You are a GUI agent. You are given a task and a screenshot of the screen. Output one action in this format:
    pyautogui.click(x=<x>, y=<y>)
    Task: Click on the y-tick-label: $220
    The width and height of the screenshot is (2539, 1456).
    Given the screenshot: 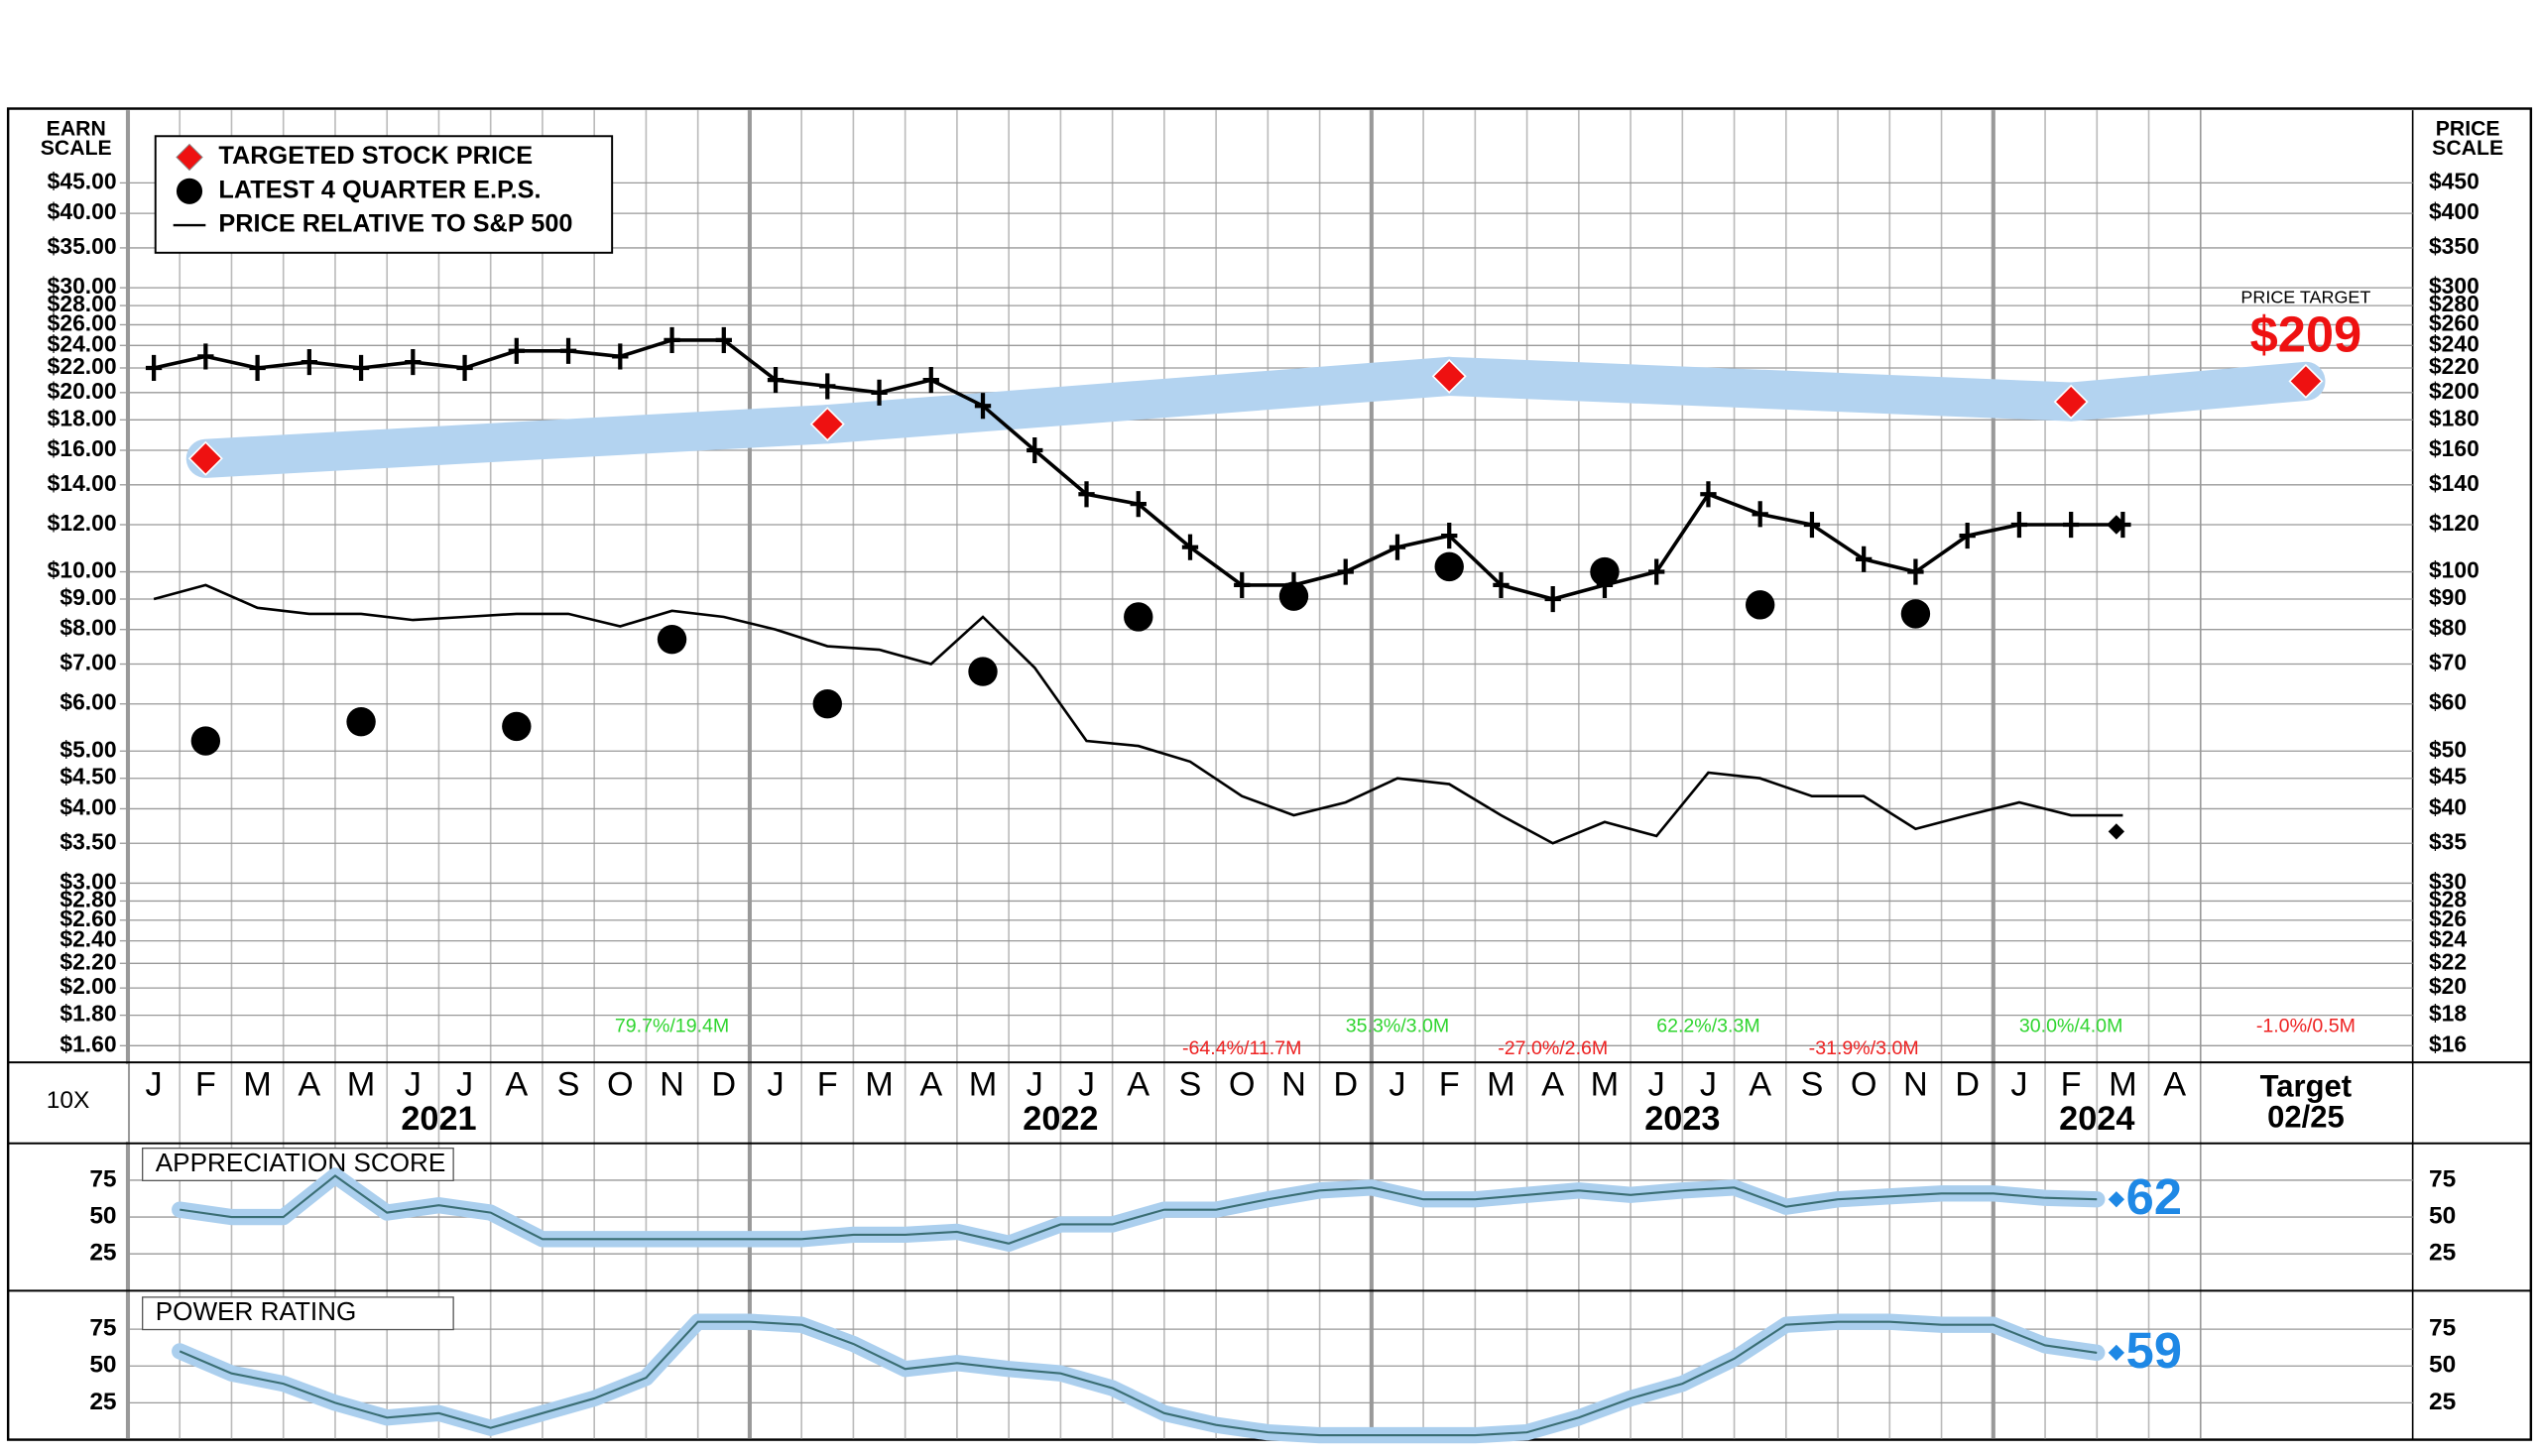 What is the action you would take?
    pyautogui.click(x=2454, y=366)
    